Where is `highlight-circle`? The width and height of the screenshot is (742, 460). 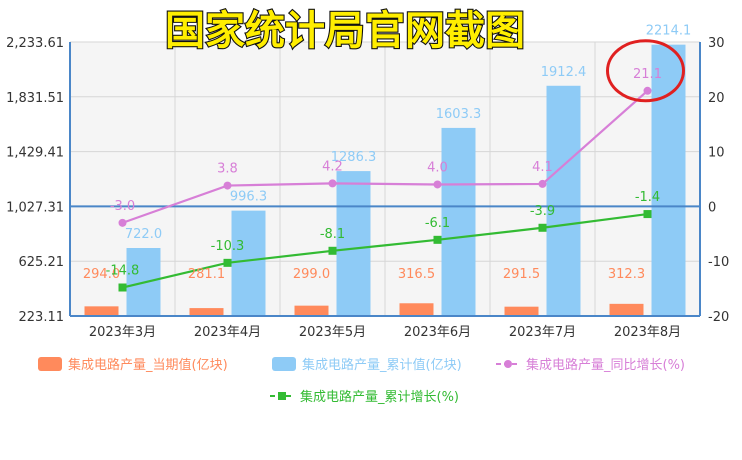 highlight-circle is located at coordinates (645, 71).